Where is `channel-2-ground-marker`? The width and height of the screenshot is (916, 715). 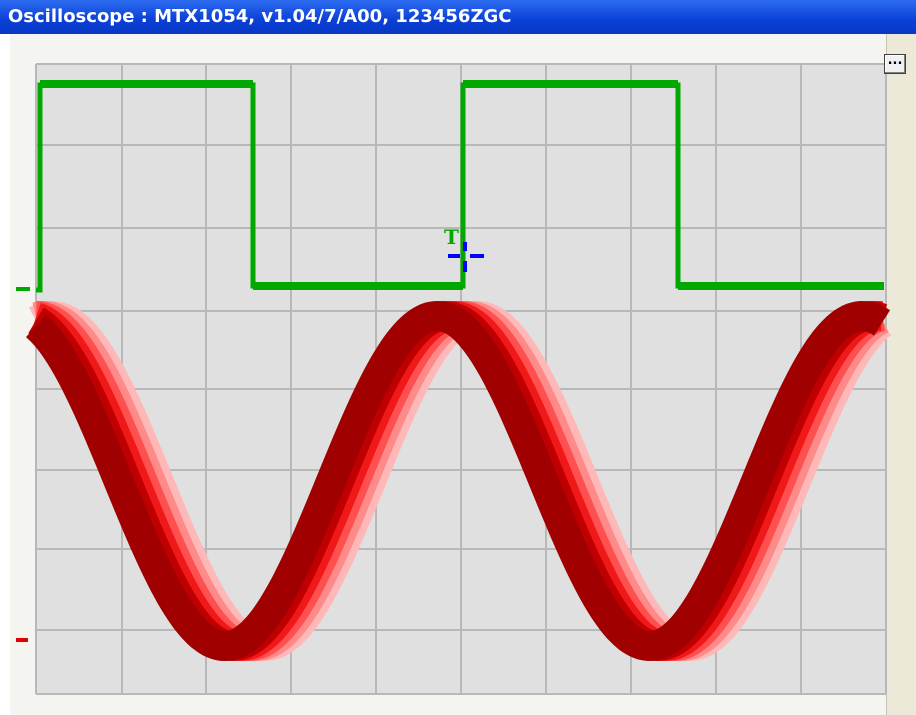 channel-2-ground-marker is located at coordinates (22, 640).